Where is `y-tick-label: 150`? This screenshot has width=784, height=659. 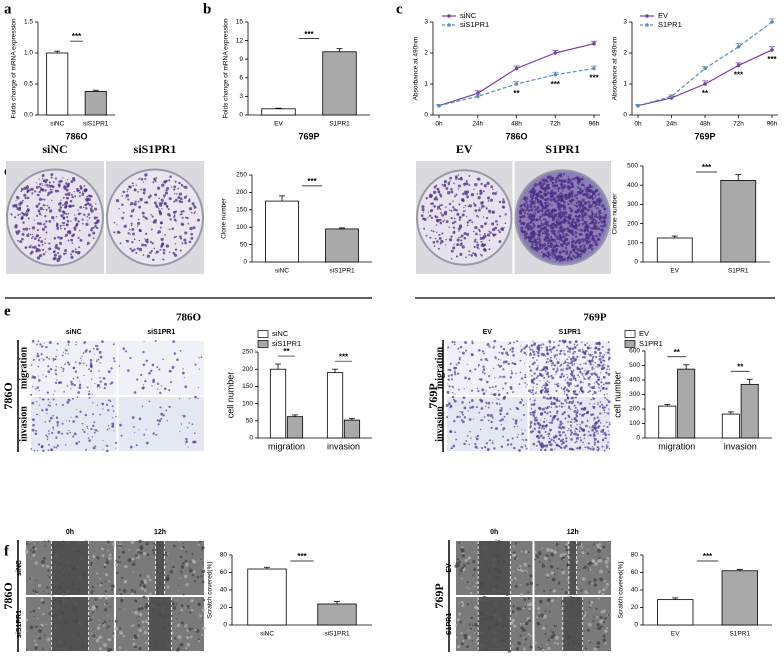
y-tick-label: 150 is located at coordinates (247, 386).